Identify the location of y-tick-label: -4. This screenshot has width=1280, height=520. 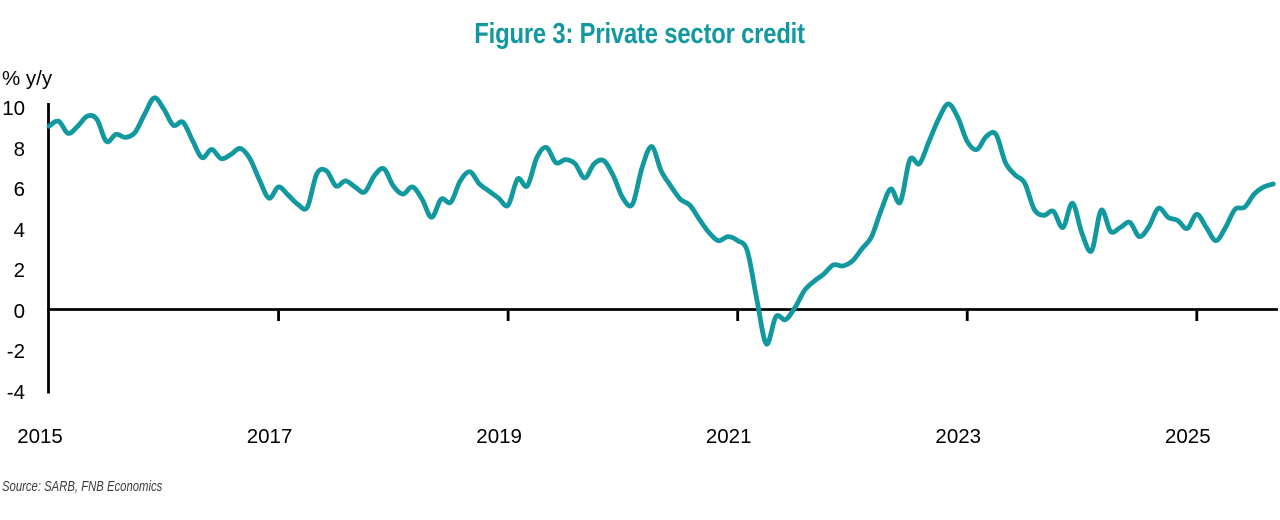
(15, 392).